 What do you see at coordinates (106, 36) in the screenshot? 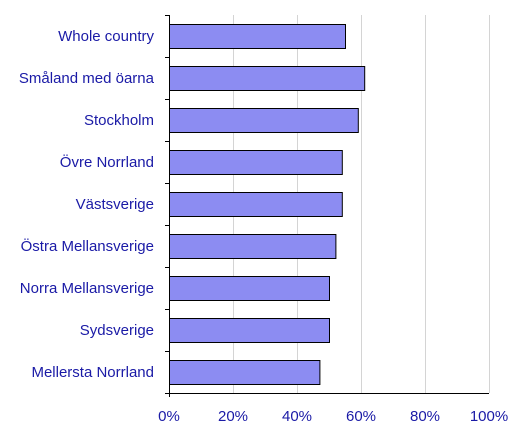
I see `category-label-0: Whole country` at bounding box center [106, 36].